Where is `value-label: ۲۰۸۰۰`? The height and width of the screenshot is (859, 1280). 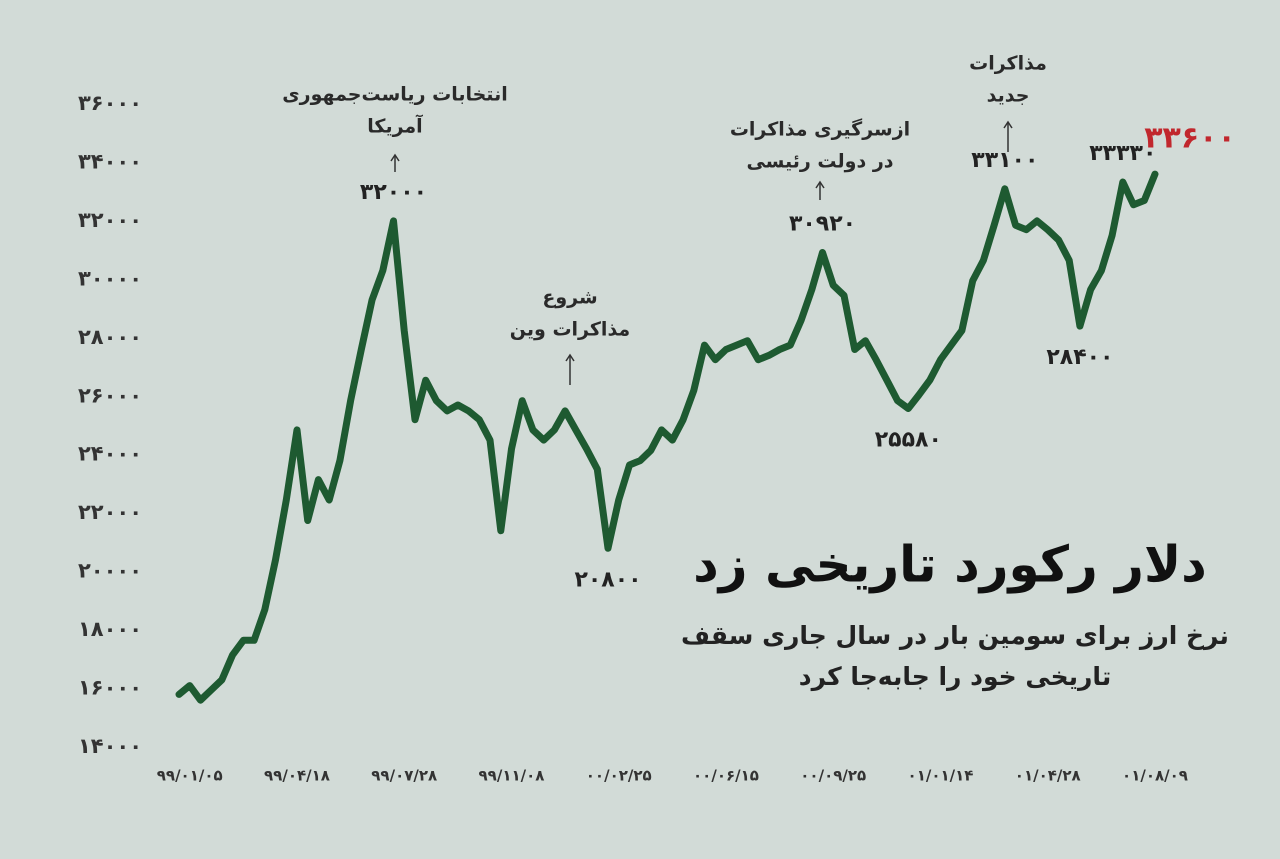
value-label: ۲۰۸۰۰ is located at coordinates (607, 579).